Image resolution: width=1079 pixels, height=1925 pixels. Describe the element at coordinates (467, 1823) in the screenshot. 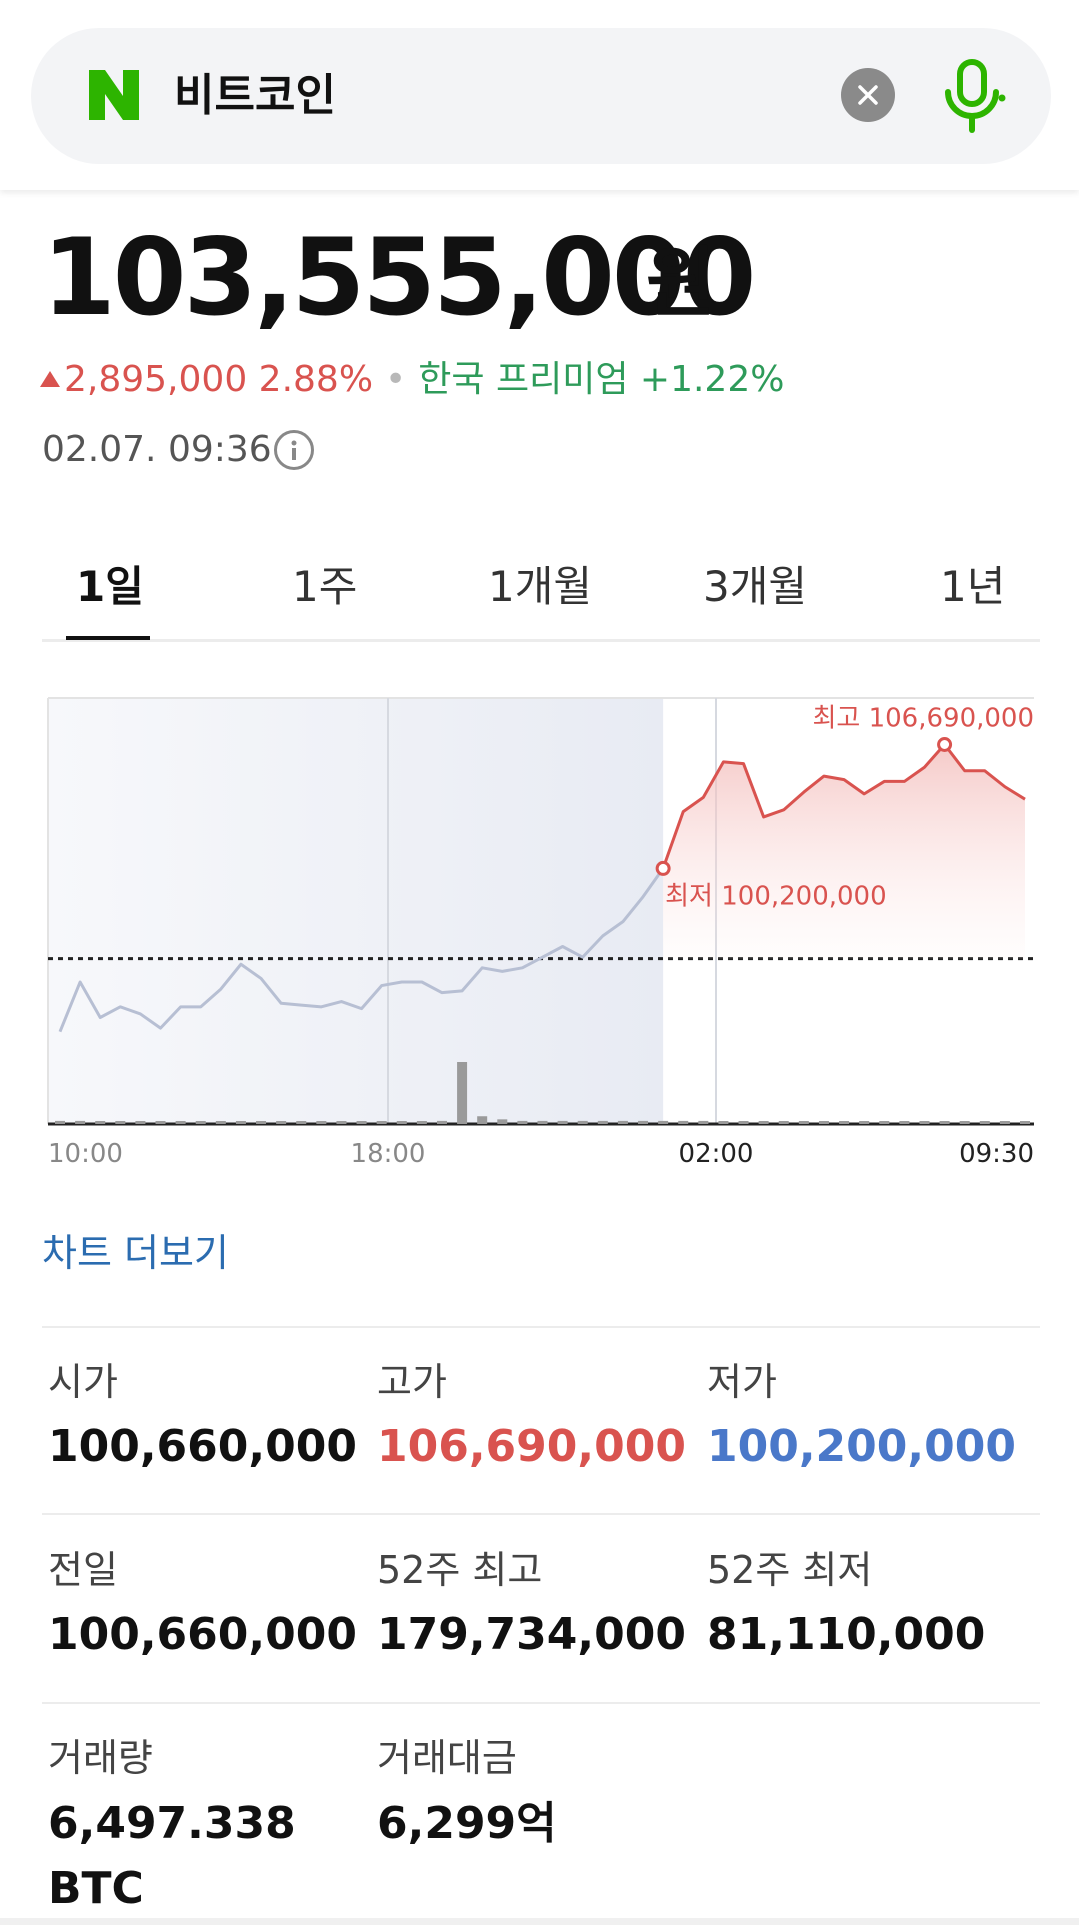

I see `stat-value-trade-value: 6,299억` at that location.